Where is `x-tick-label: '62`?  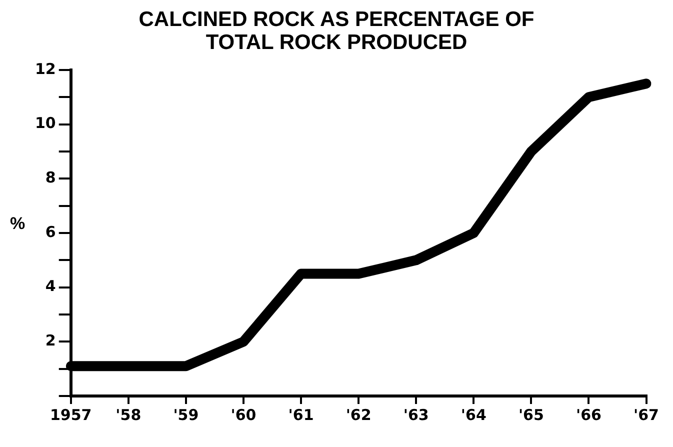 x-tick-label: '62 is located at coordinates (359, 415).